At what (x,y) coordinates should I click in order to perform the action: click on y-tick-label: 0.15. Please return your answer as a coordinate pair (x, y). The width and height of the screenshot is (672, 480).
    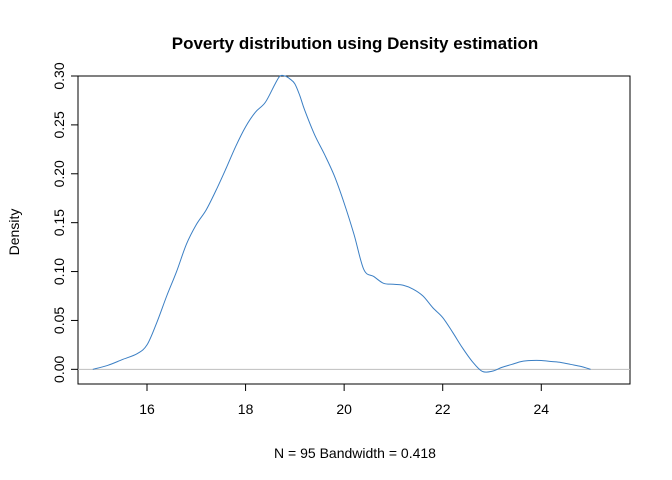
    Looking at the image, I should click on (59, 222).